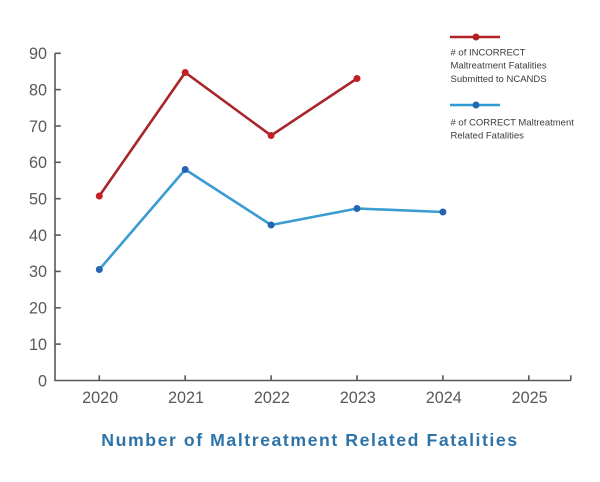 Image resolution: width=600 pixels, height=482 pixels. What do you see at coordinates (100, 398) in the screenshot?
I see `svg-text: 2020` at bounding box center [100, 398].